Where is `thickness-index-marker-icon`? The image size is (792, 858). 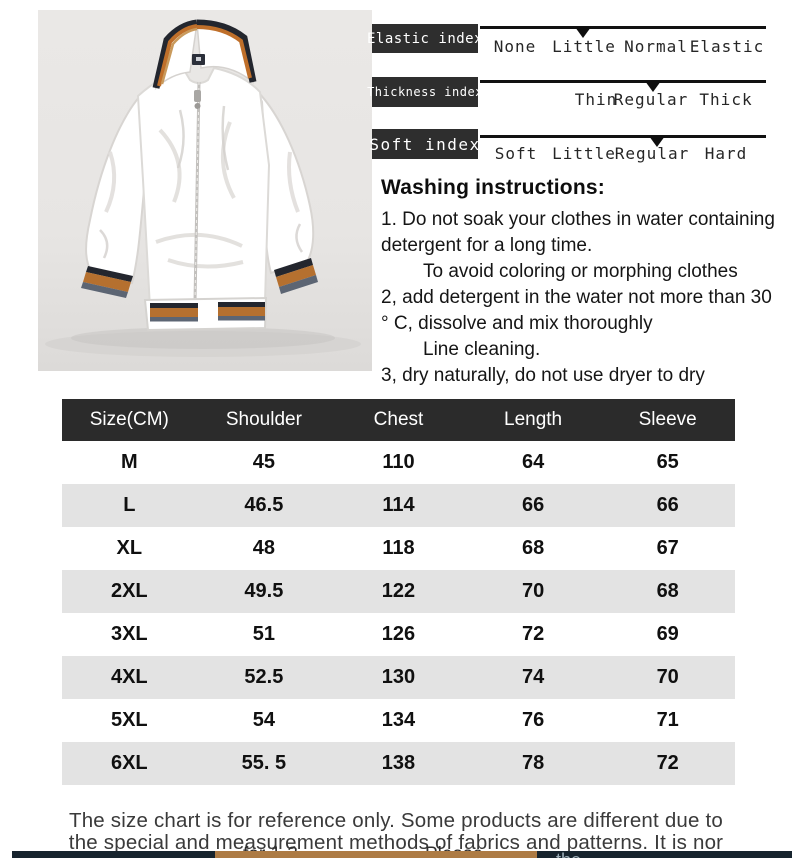 thickness-index-marker-icon is located at coordinates (653, 86).